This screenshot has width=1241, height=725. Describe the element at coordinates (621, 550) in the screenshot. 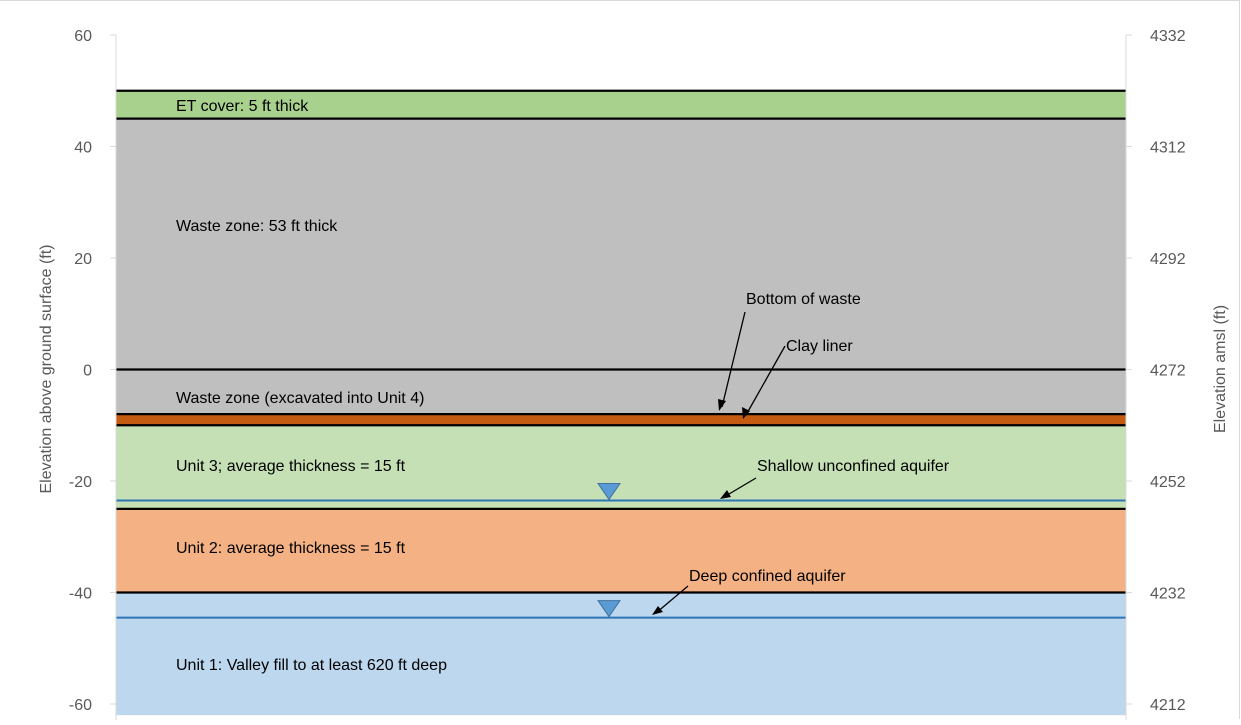

I see `unit-2-layer` at that location.